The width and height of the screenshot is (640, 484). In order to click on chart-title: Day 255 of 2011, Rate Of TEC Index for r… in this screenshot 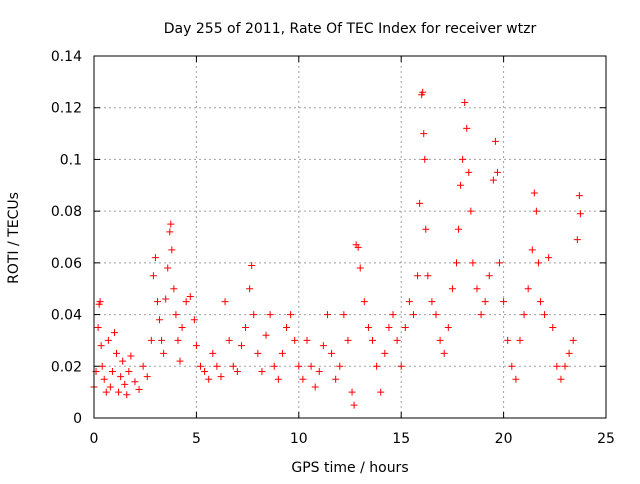, I will do `click(350, 29)`.